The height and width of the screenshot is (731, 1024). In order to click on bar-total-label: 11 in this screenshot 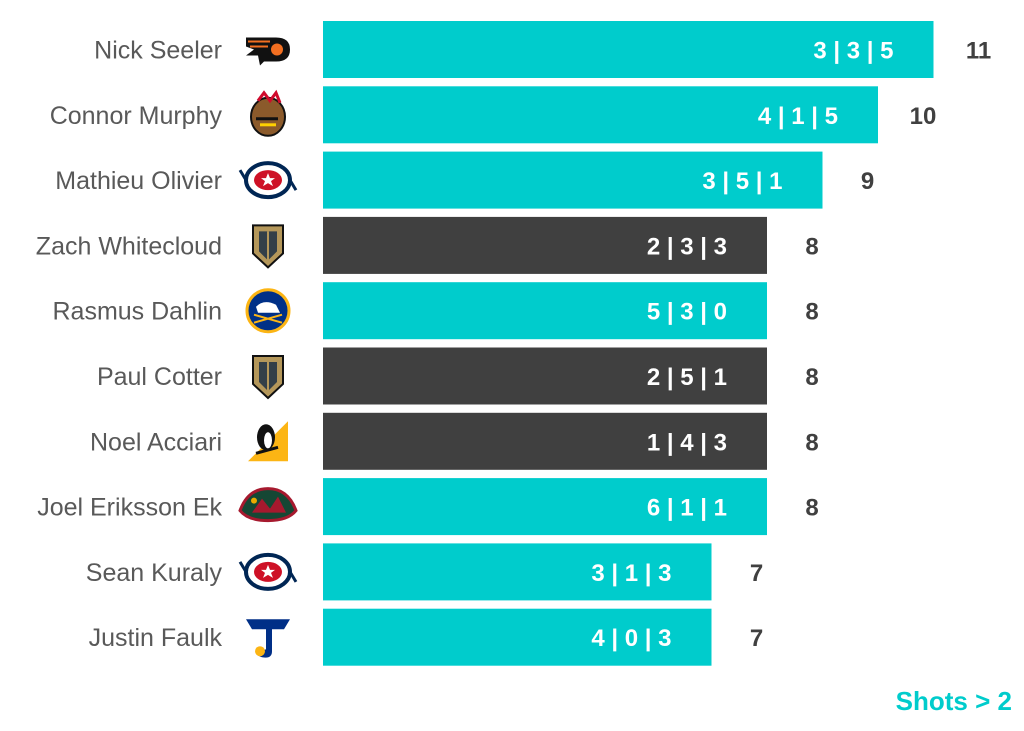, I will do `click(978, 51)`.